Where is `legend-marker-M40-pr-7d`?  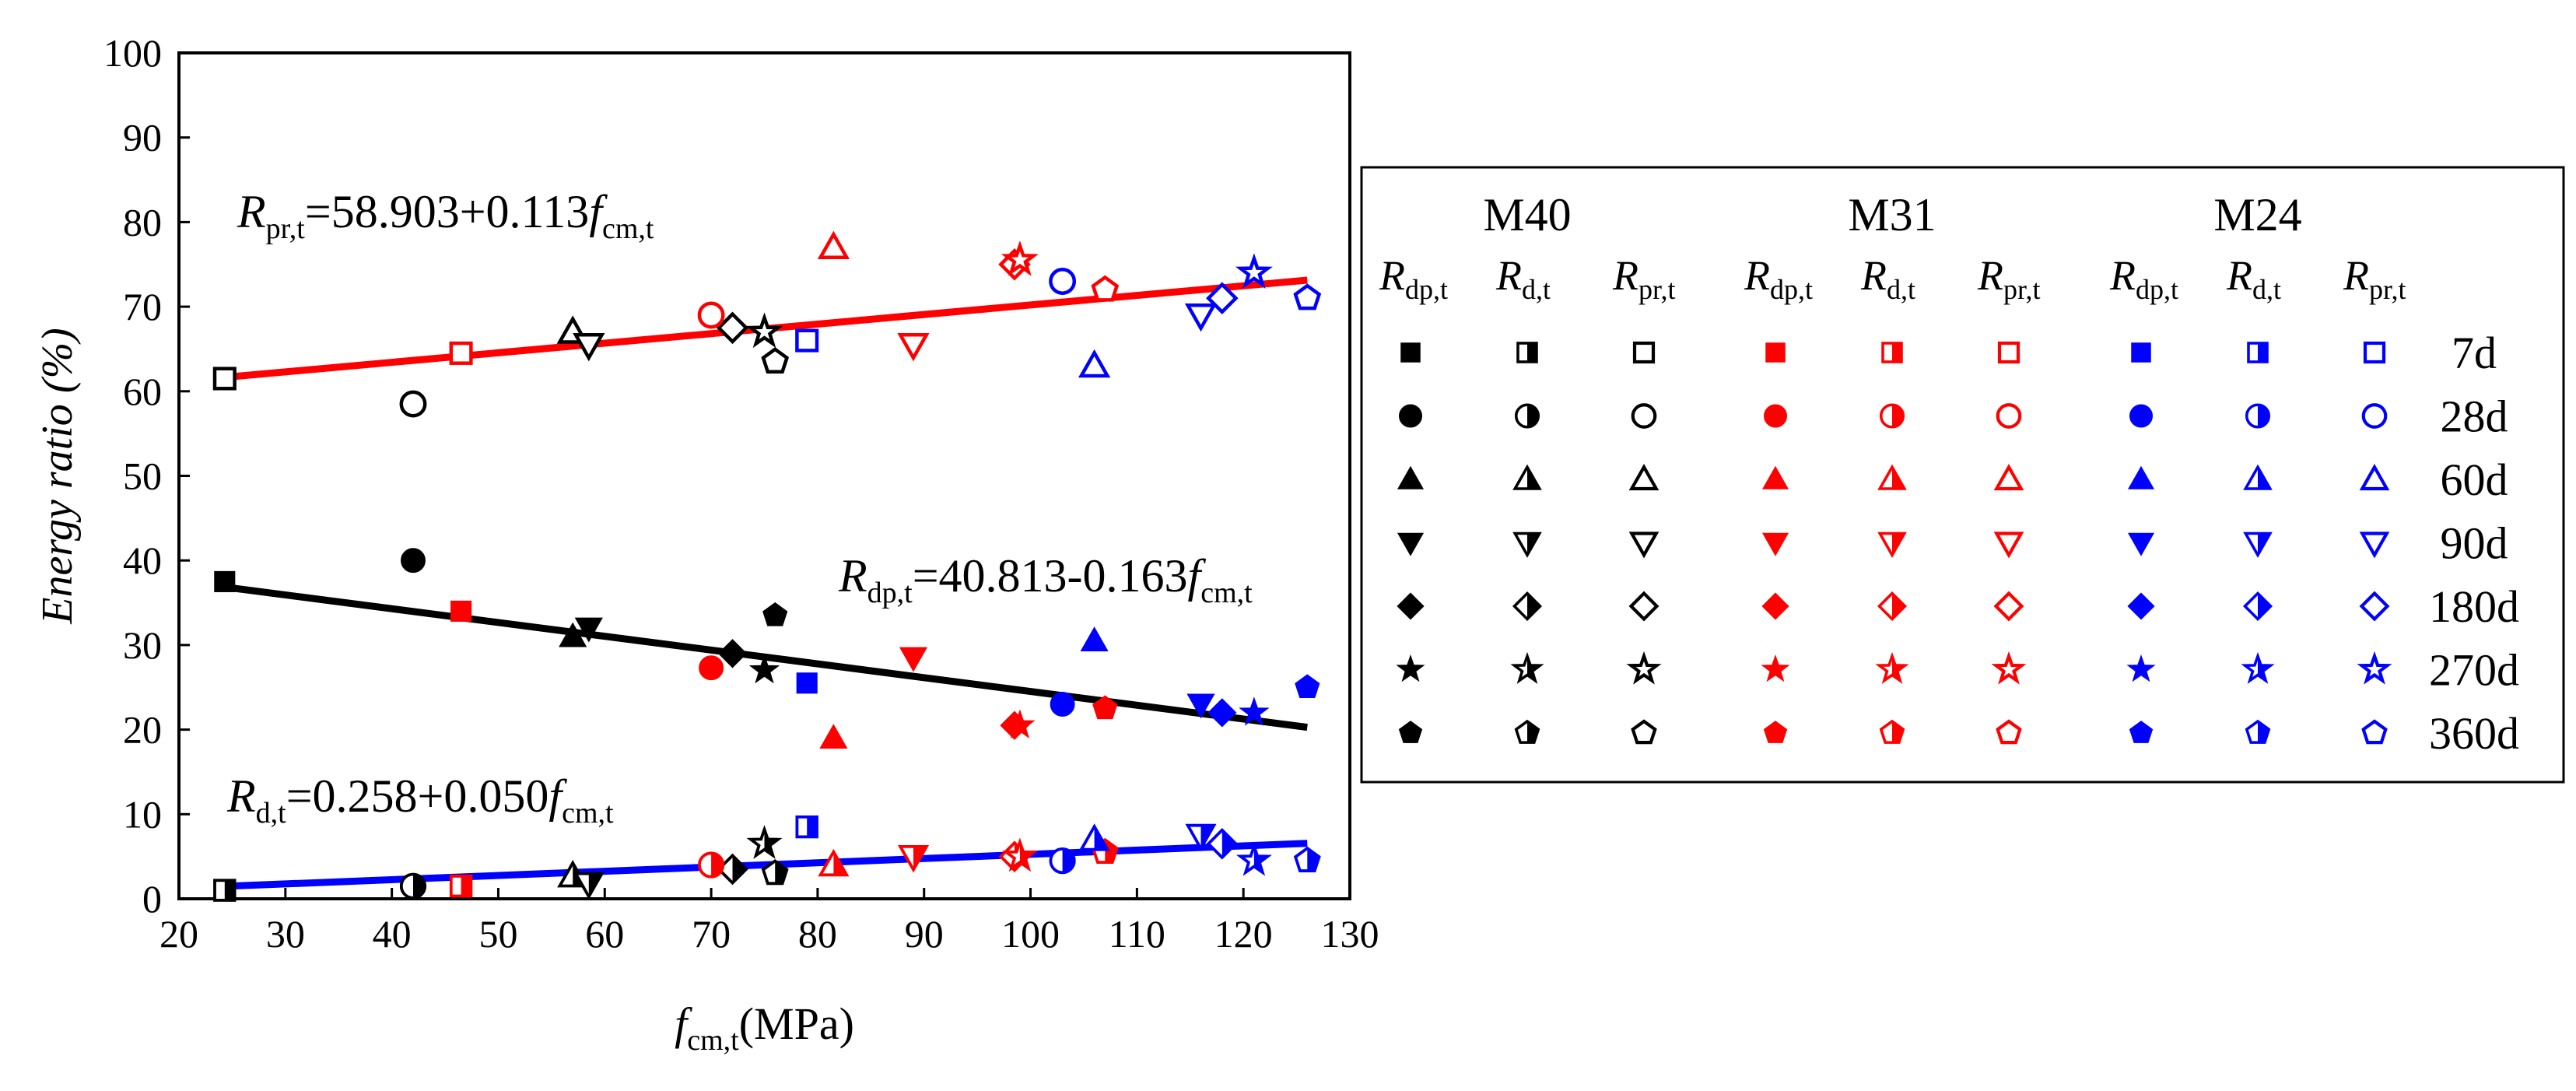 legend-marker-M40-pr-7d is located at coordinates (1644, 352).